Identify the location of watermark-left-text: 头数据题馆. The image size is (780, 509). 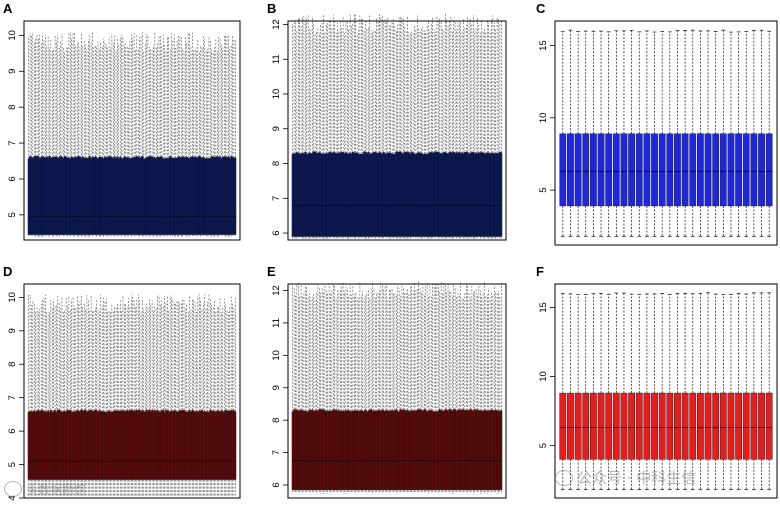
(56, 490).